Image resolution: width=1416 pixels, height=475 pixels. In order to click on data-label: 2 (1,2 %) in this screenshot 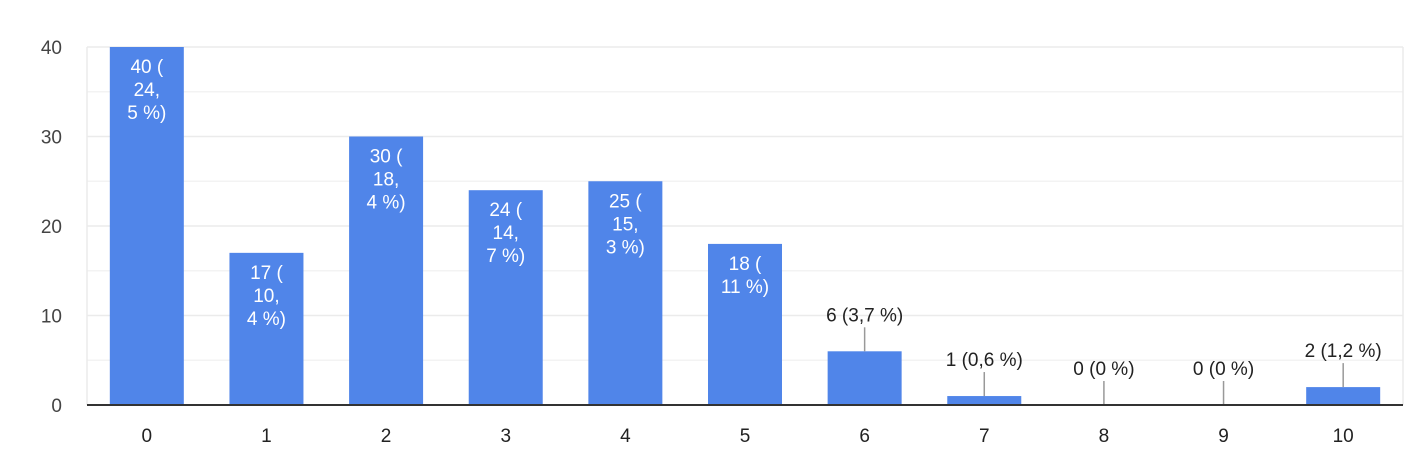, I will do `click(1343, 351)`.